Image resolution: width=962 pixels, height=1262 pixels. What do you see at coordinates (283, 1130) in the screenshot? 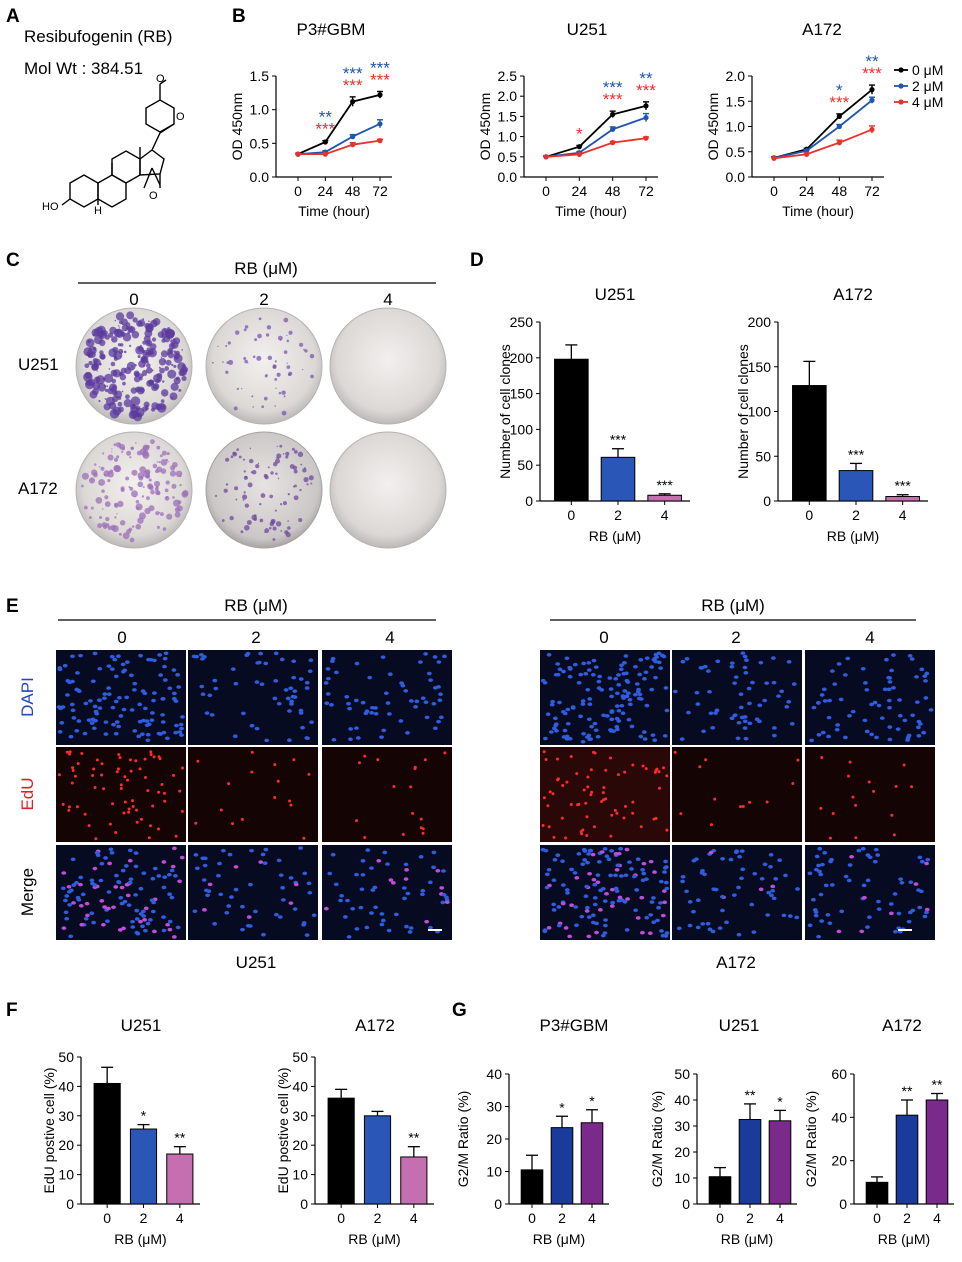
I see `y-axis-label: EdU postive cell (%)` at bounding box center [283, 1130].